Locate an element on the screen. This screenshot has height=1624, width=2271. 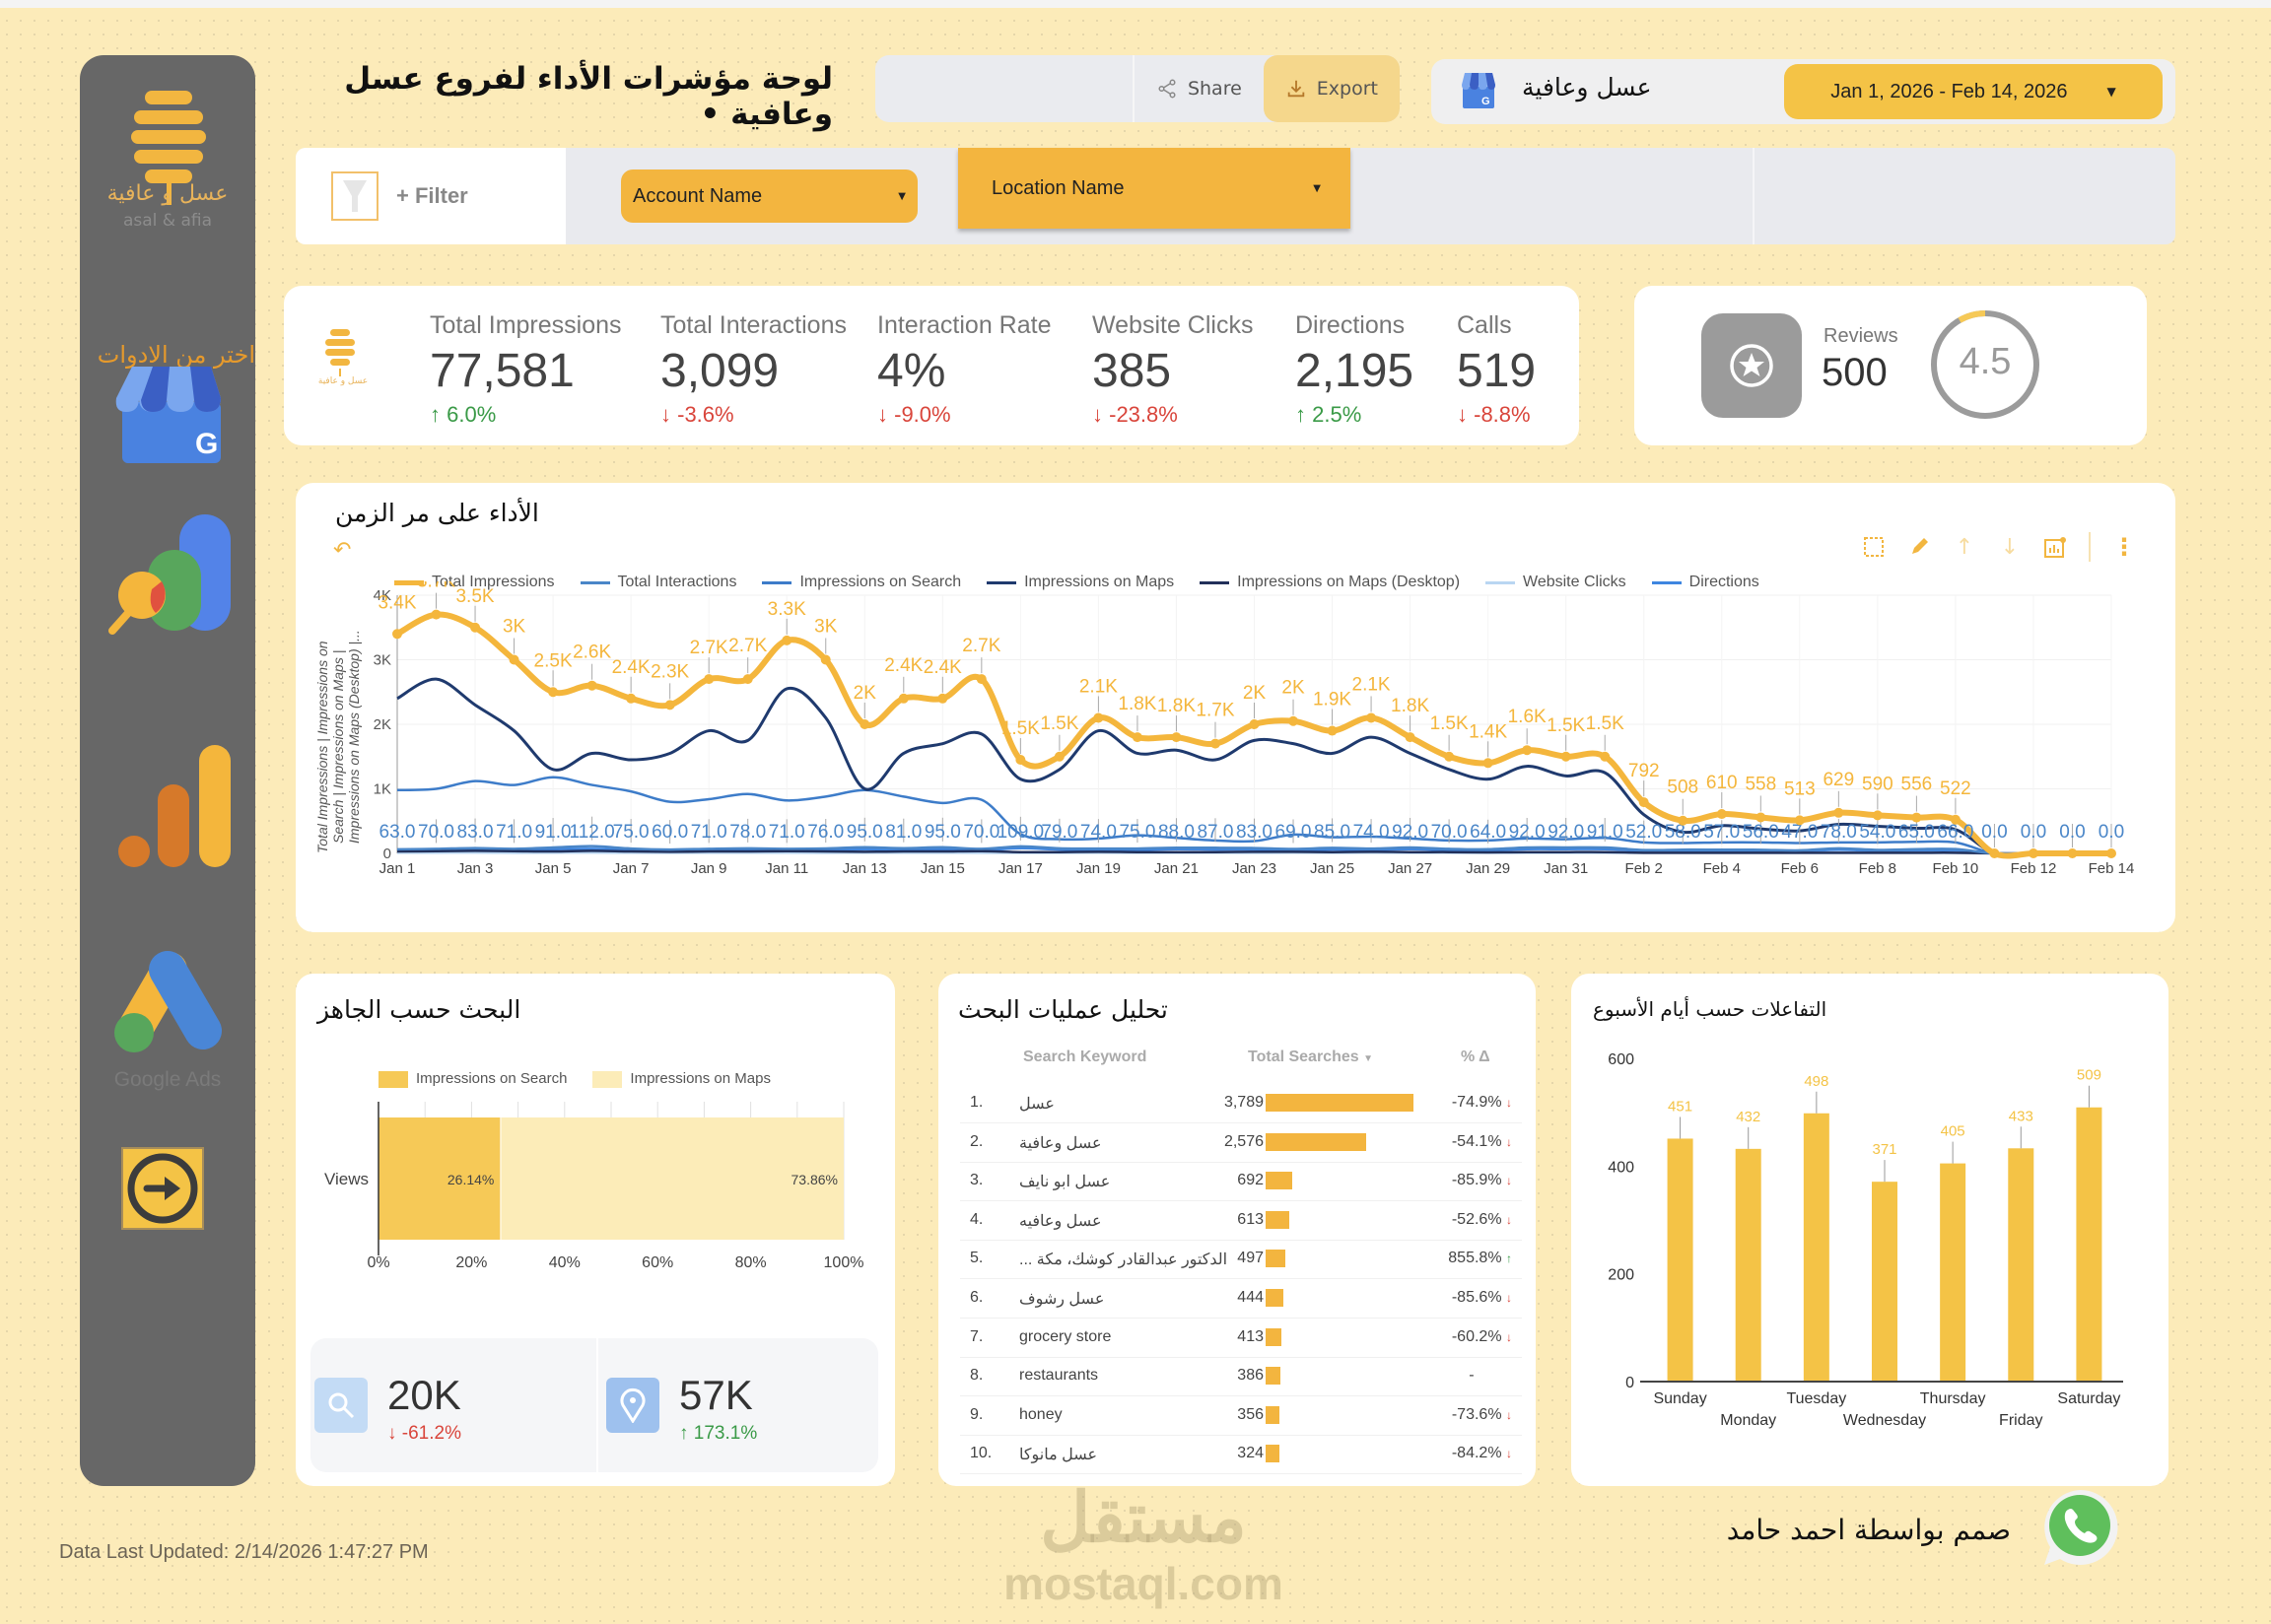
add-filter-button: + Filter is located at coordinates (432, 196).